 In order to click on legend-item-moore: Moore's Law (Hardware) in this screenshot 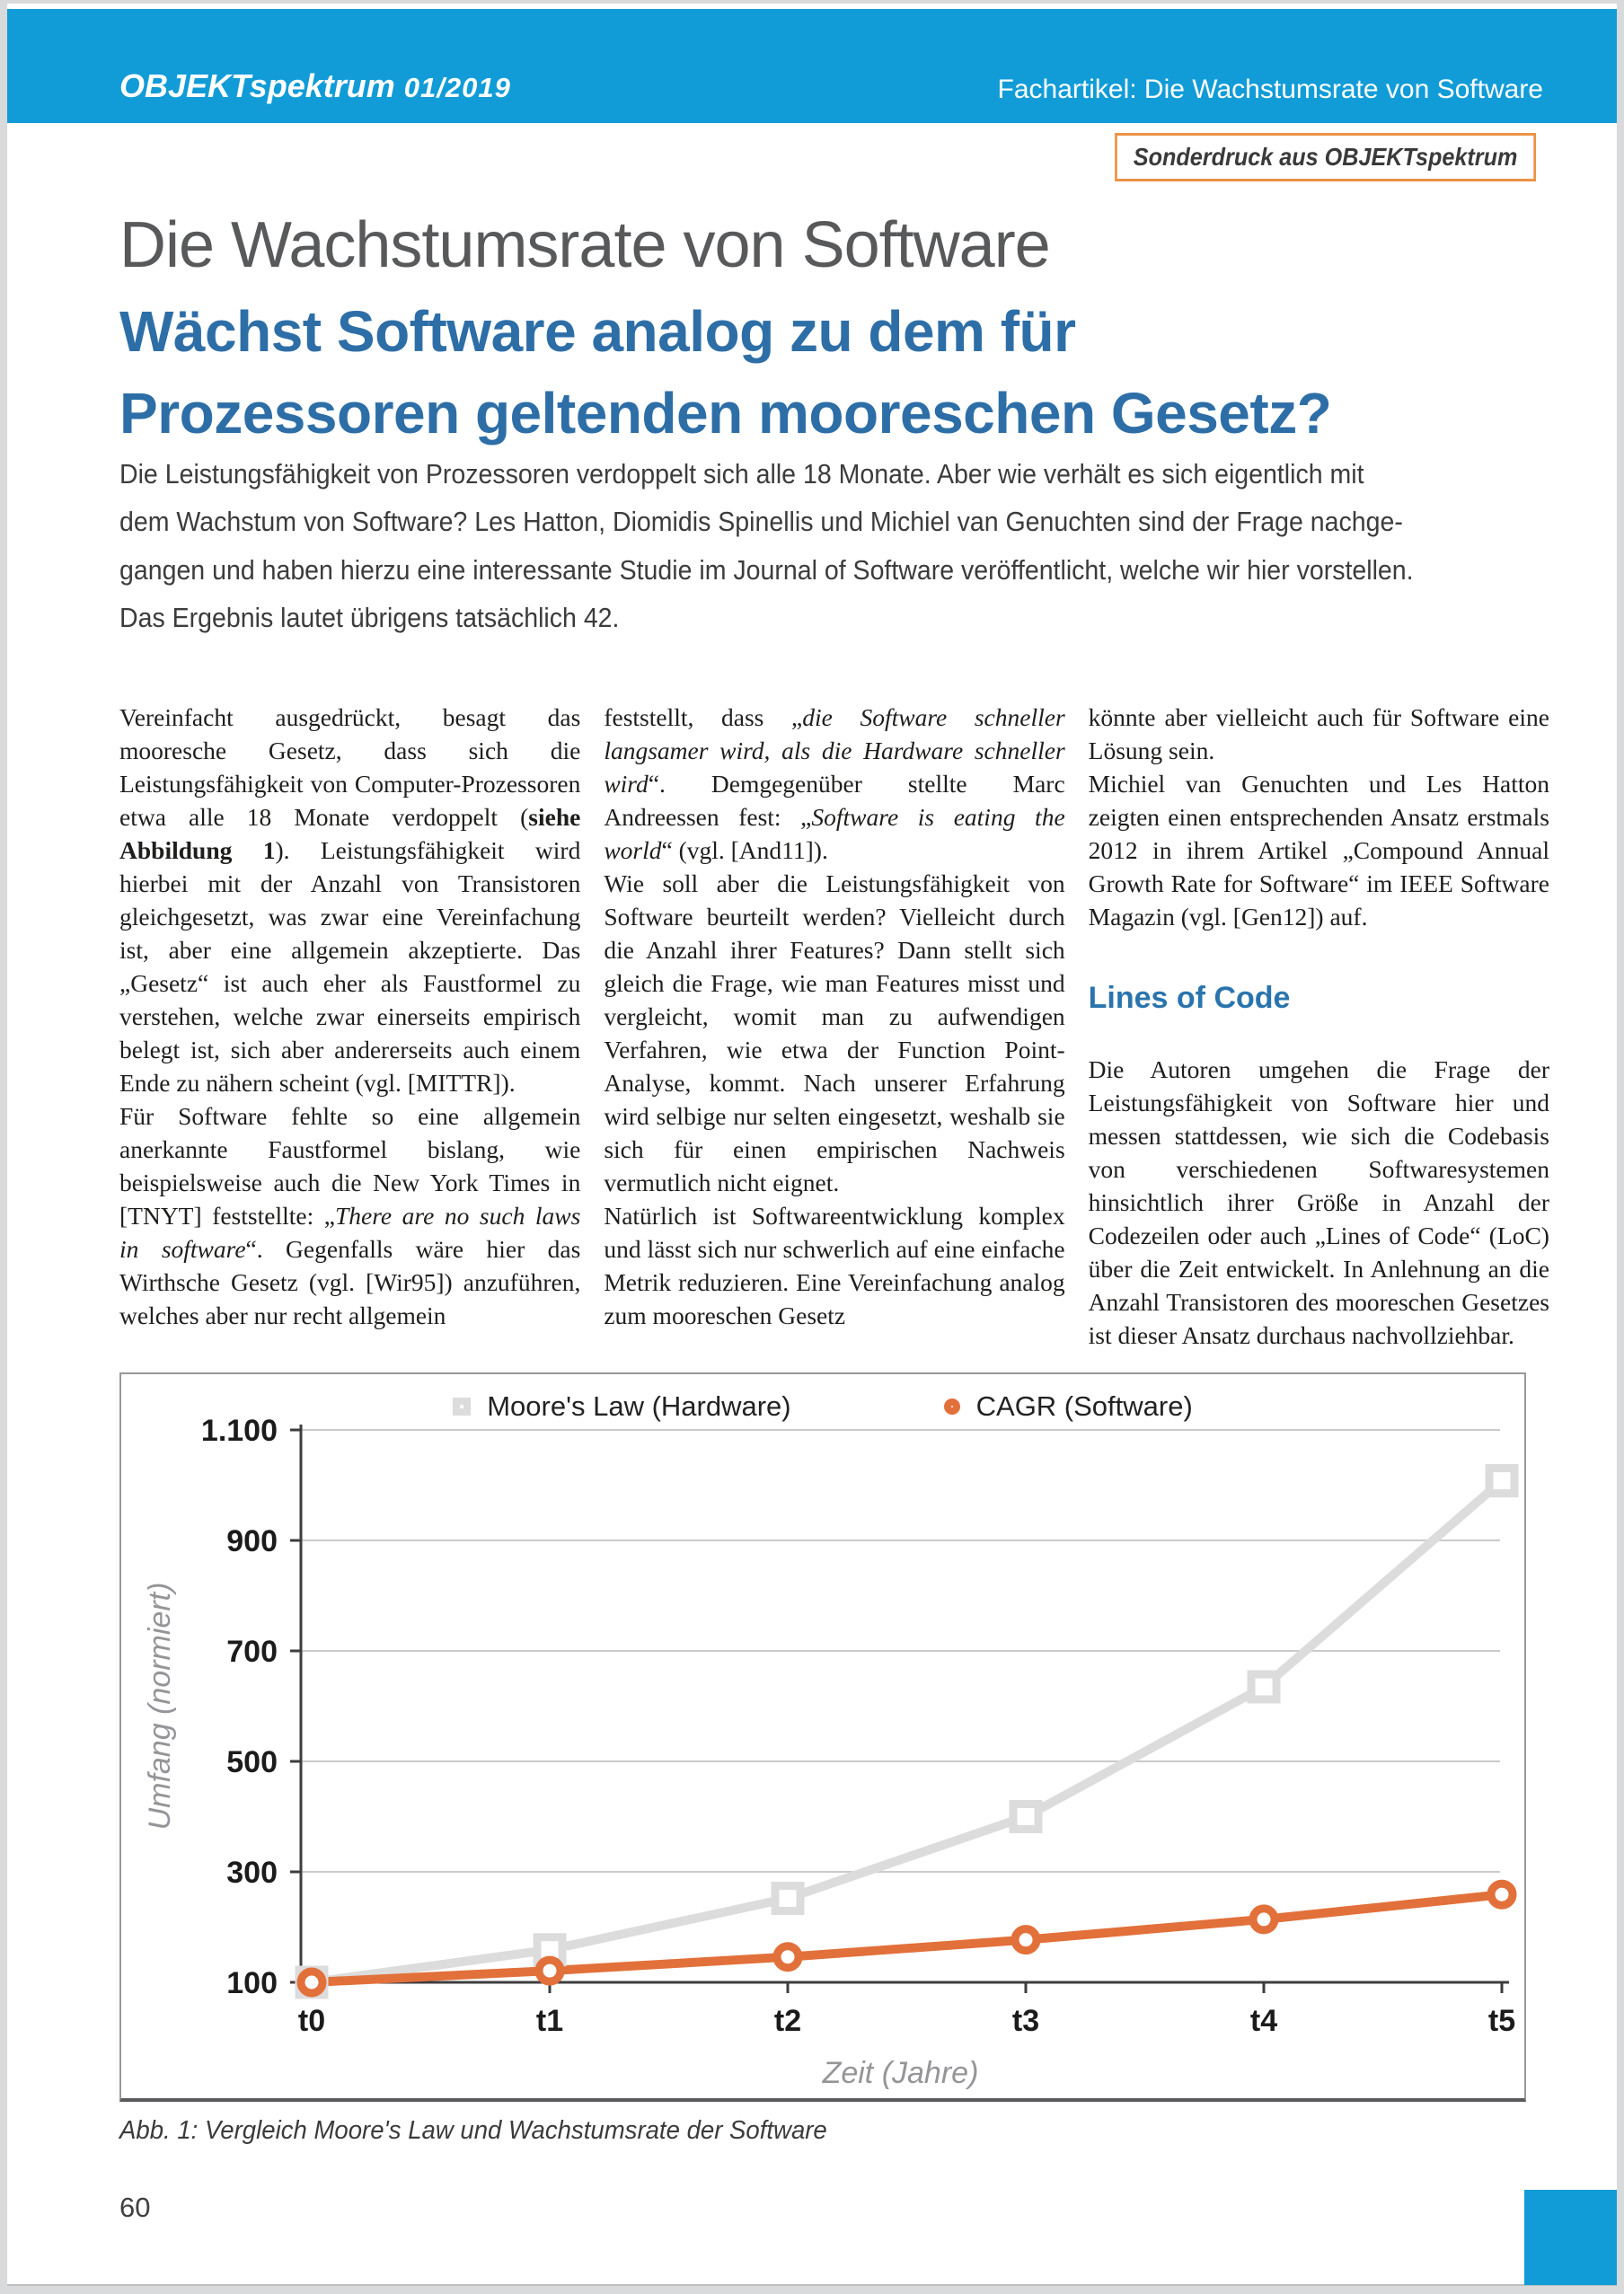, I will do `click(622, 1406)`.